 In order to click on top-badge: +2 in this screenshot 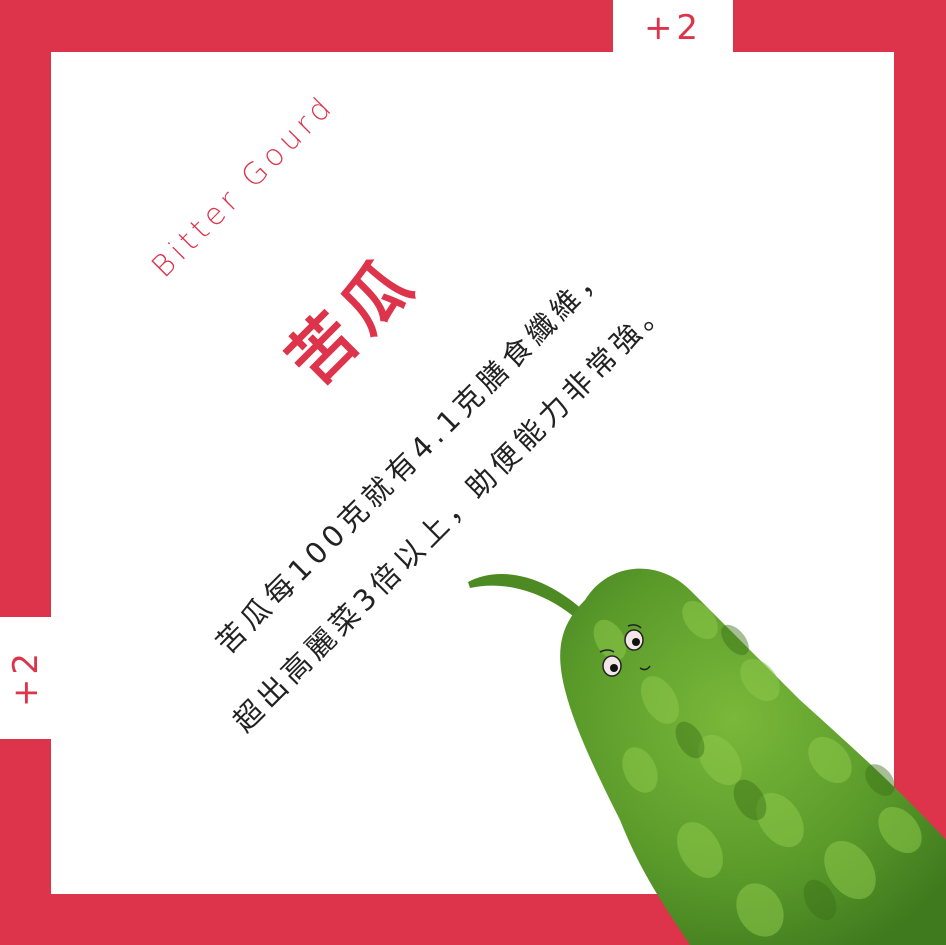, I will do `click(673, 26)`.